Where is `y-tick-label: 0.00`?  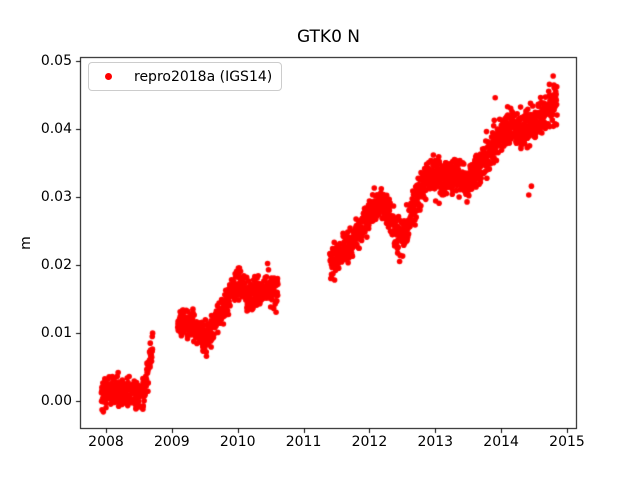 y-tick-label: 0.00 is located at coordinates (56, 400).